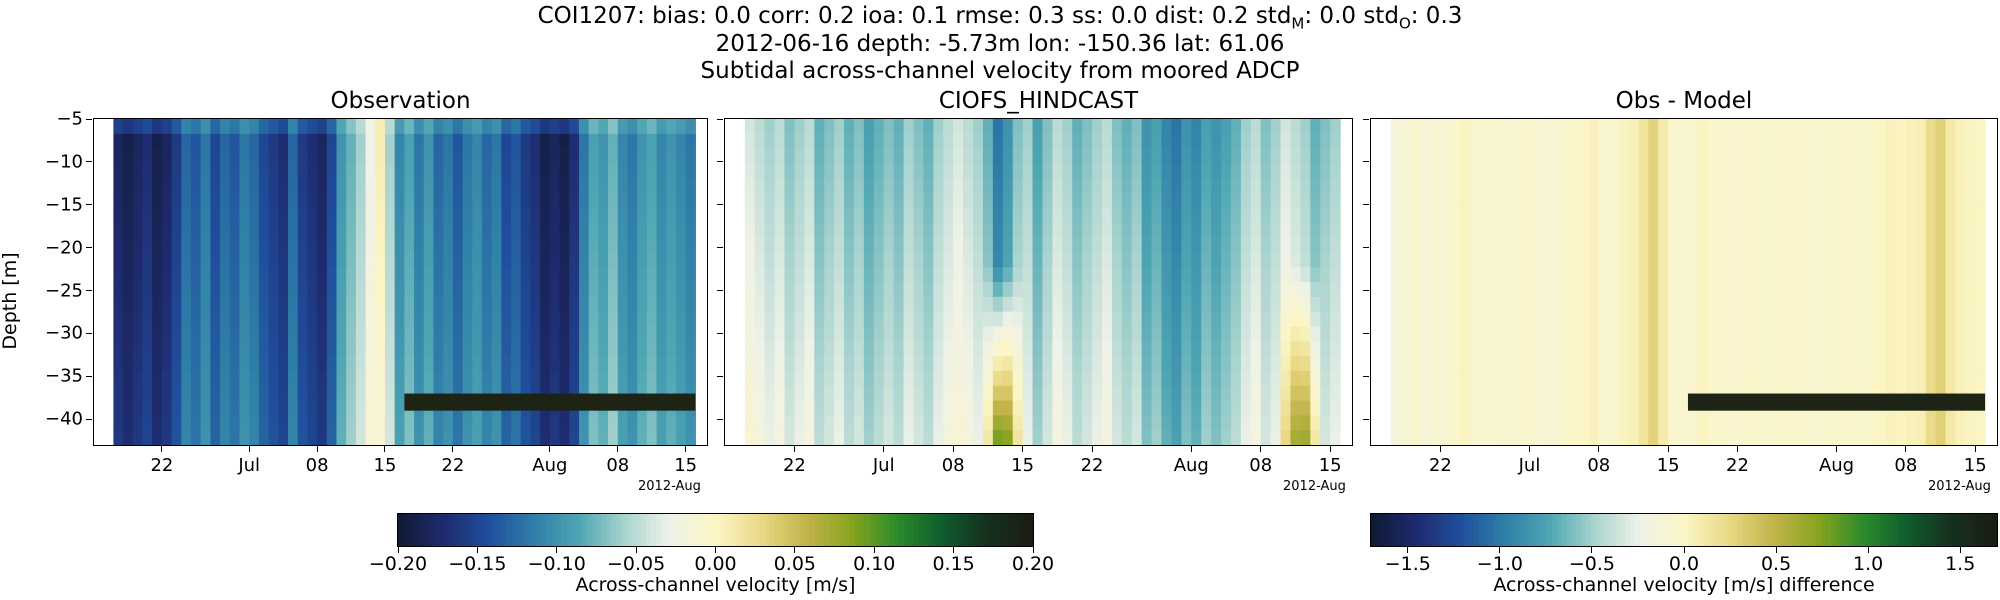 The width and height of the screenshot is (2000, 600). Describe the element at coordinates (89, 119) in the screenshot. I see `y-tick-mark` at that location.